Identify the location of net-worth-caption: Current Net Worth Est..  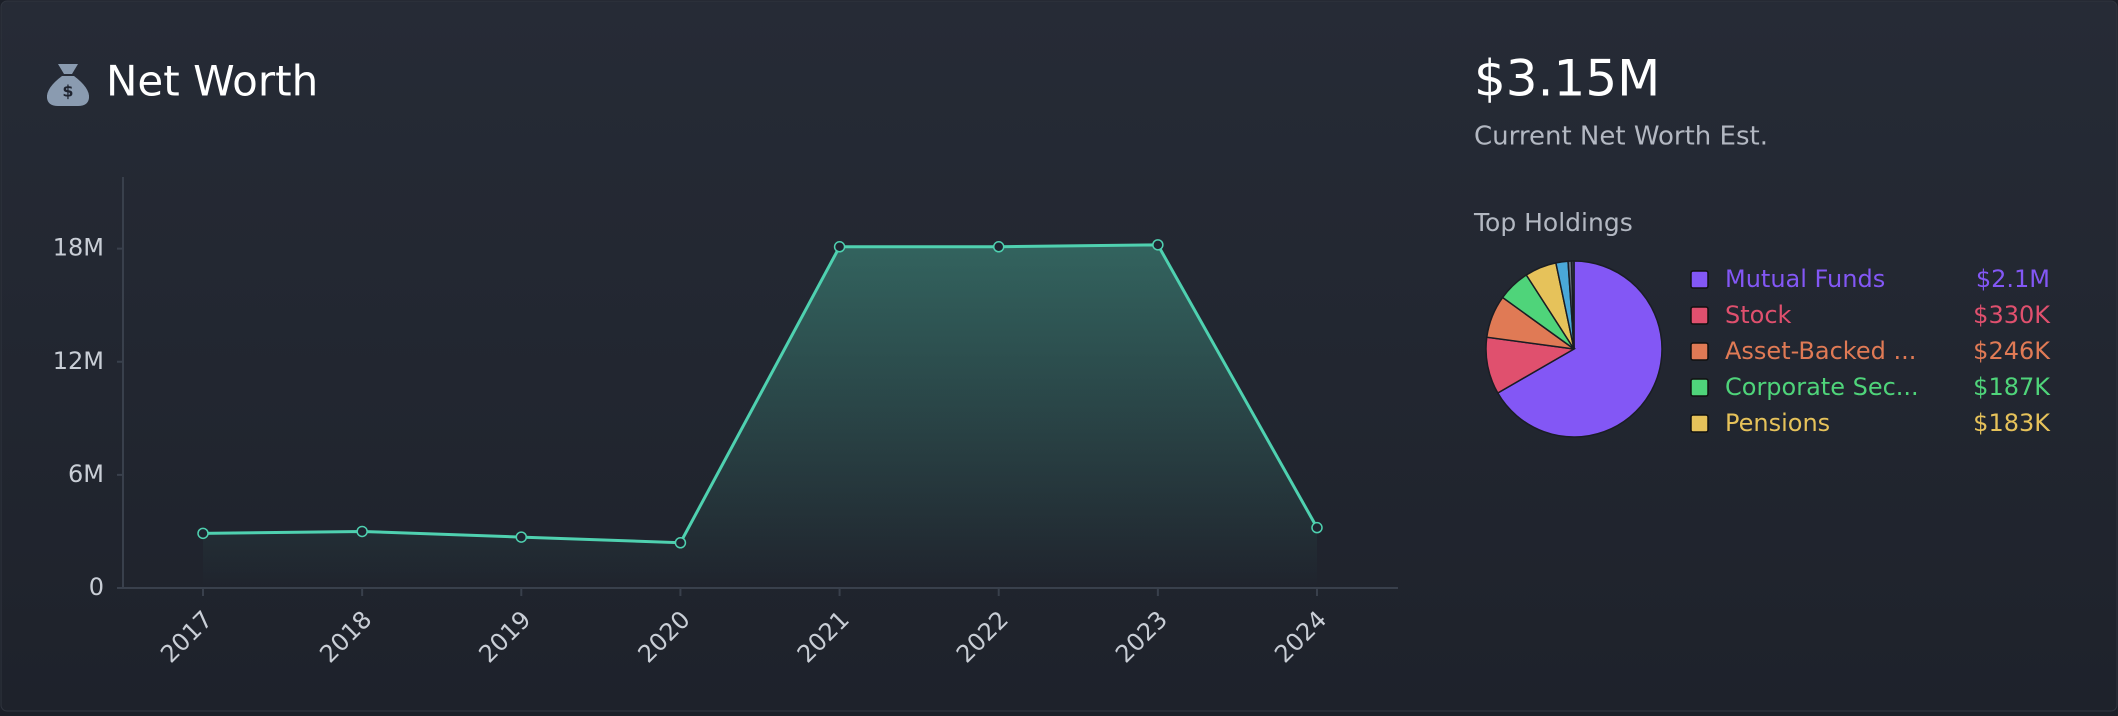
(1621, 137).